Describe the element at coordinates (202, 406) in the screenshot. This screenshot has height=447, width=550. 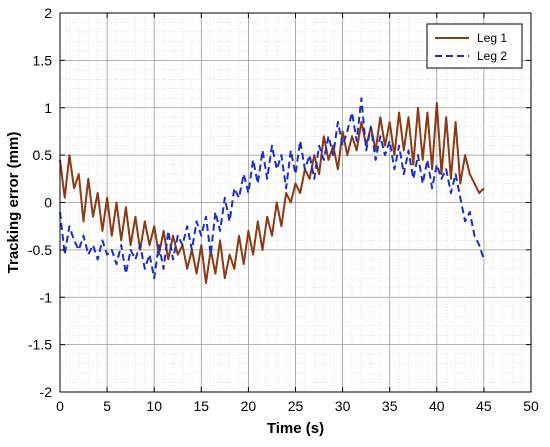
I see `x-tick-label: 15` at that location.